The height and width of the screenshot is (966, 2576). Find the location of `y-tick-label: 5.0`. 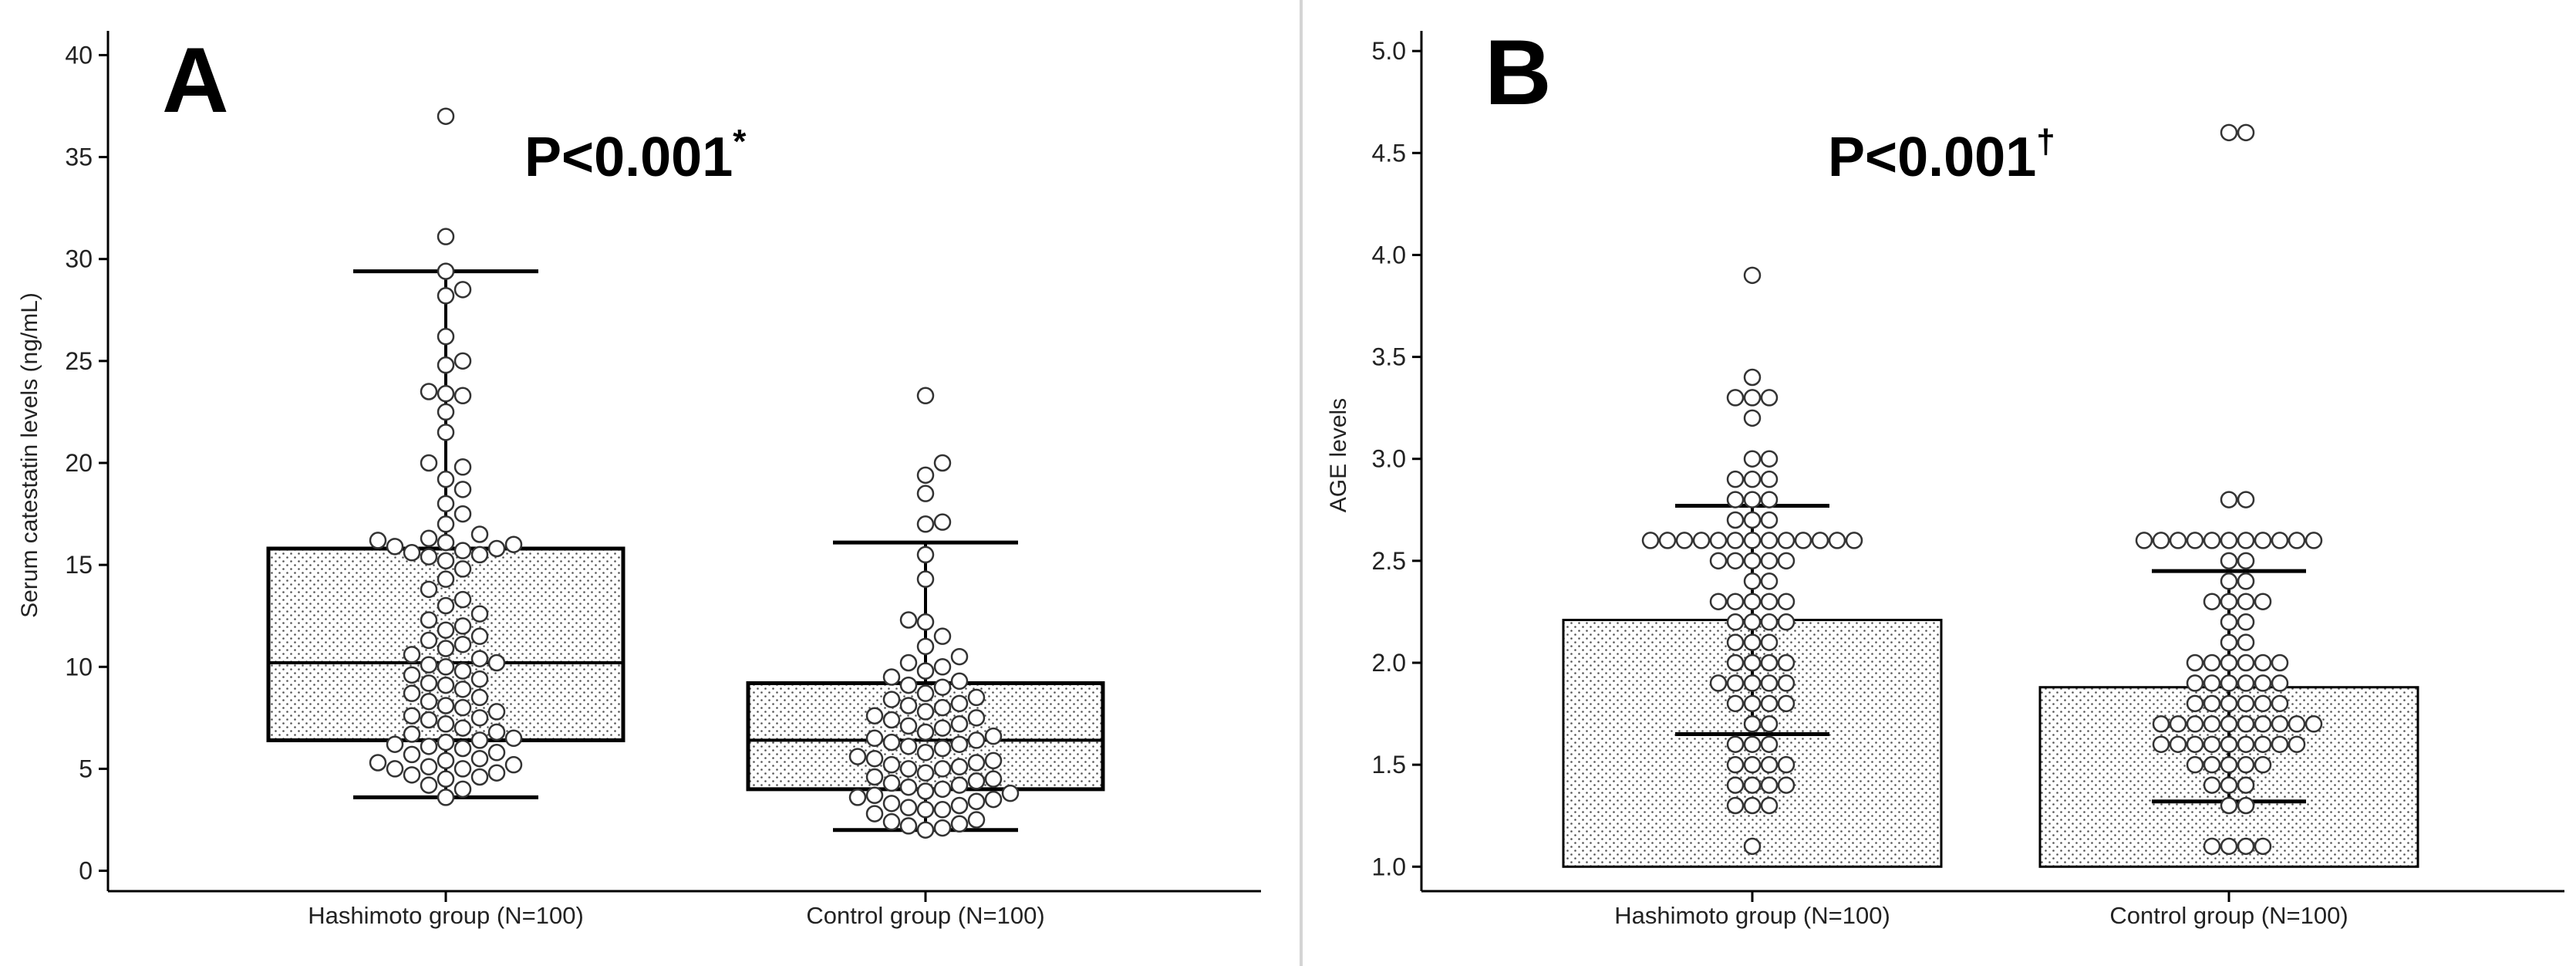

y-tick-label: 5.0 is located at coordinates (1389, 51).